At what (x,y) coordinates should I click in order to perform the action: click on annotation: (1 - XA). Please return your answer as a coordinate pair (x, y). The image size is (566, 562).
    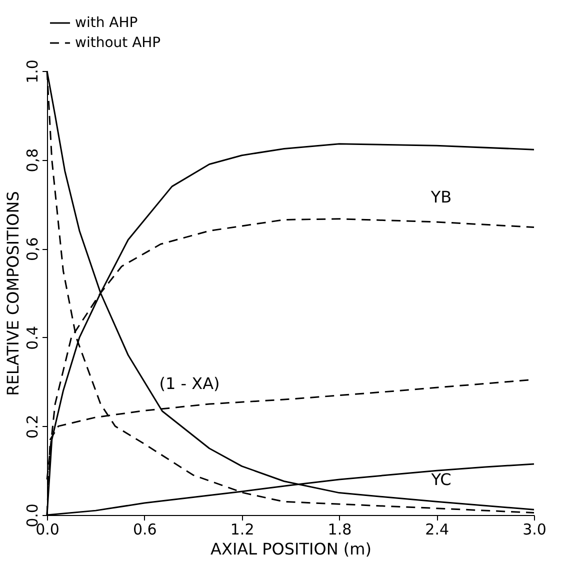
    Looking at the image, I should click on (189, 384).